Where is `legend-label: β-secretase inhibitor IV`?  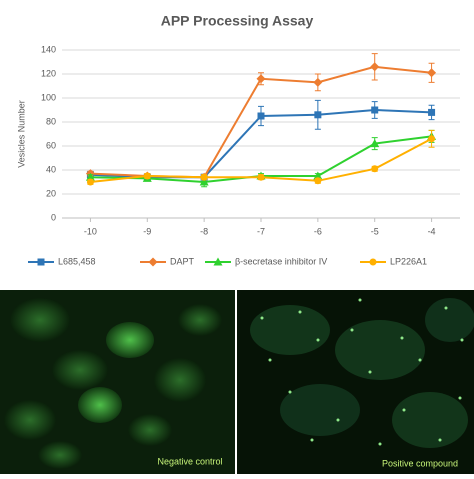
legend-label: β-secretase inhibitor IV is located at coordinates (281, 261).